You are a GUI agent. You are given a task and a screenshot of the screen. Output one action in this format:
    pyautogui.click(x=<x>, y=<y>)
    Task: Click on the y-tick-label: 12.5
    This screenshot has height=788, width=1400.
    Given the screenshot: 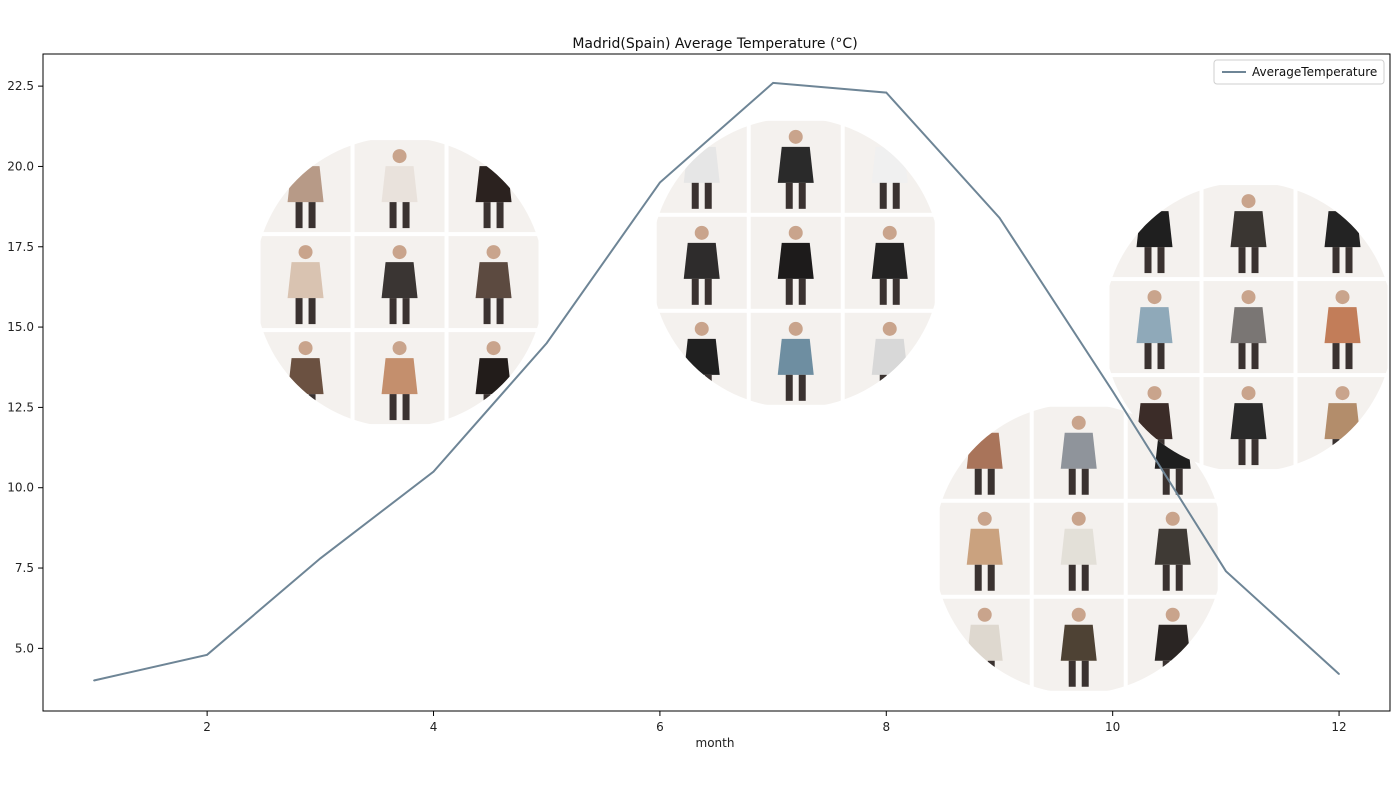 What is the action you would take?
    pyautogui.click(x=20, y=407)
    